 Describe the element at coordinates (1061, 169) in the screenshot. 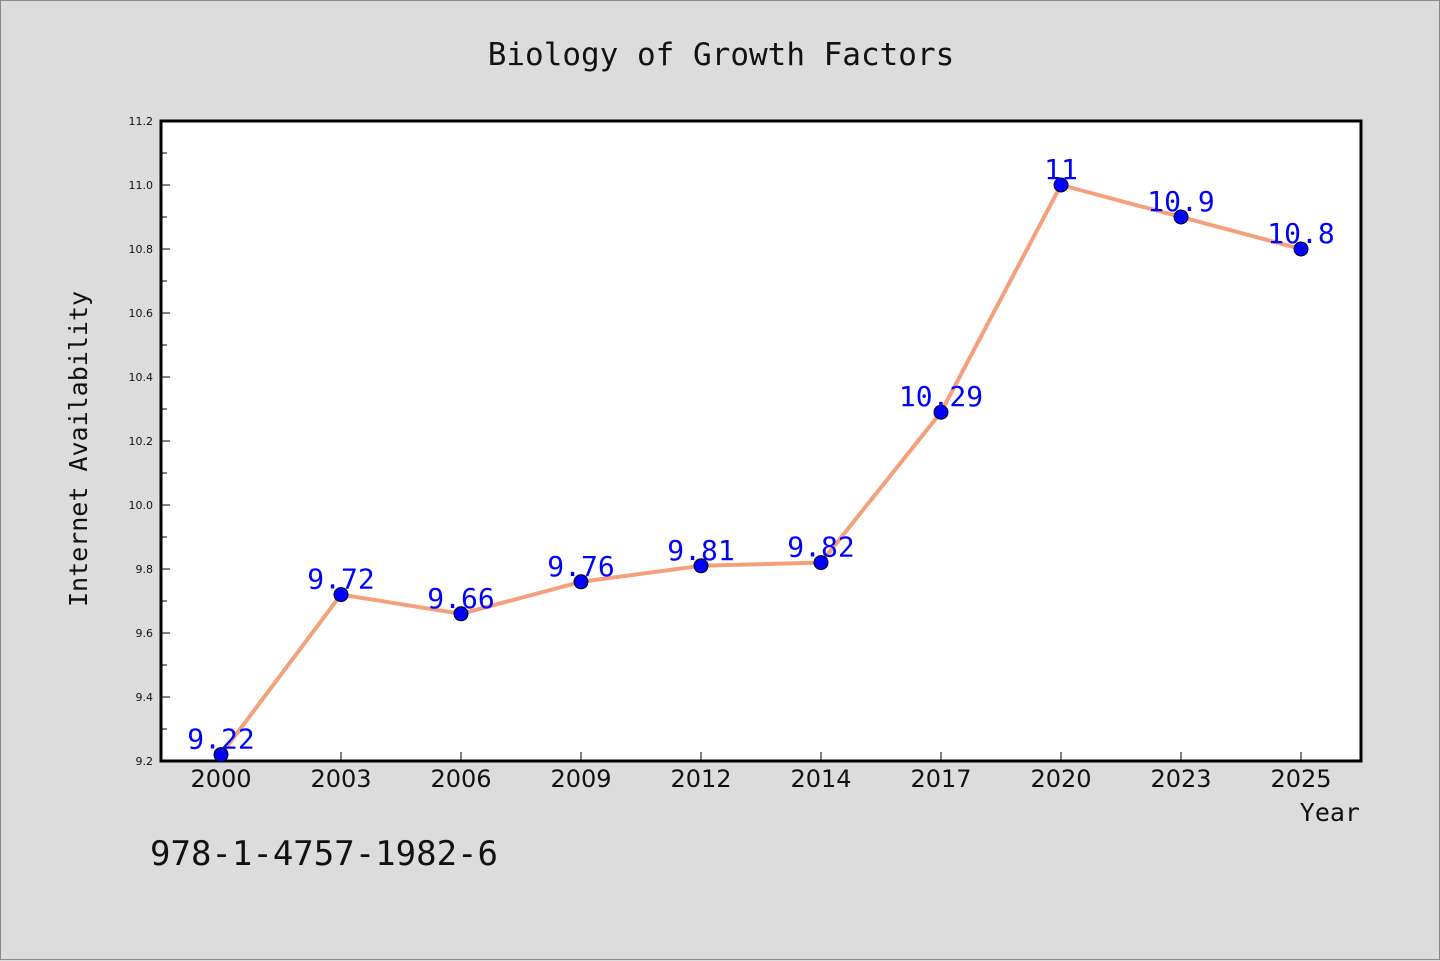

I see `data-label: 11` at that location.